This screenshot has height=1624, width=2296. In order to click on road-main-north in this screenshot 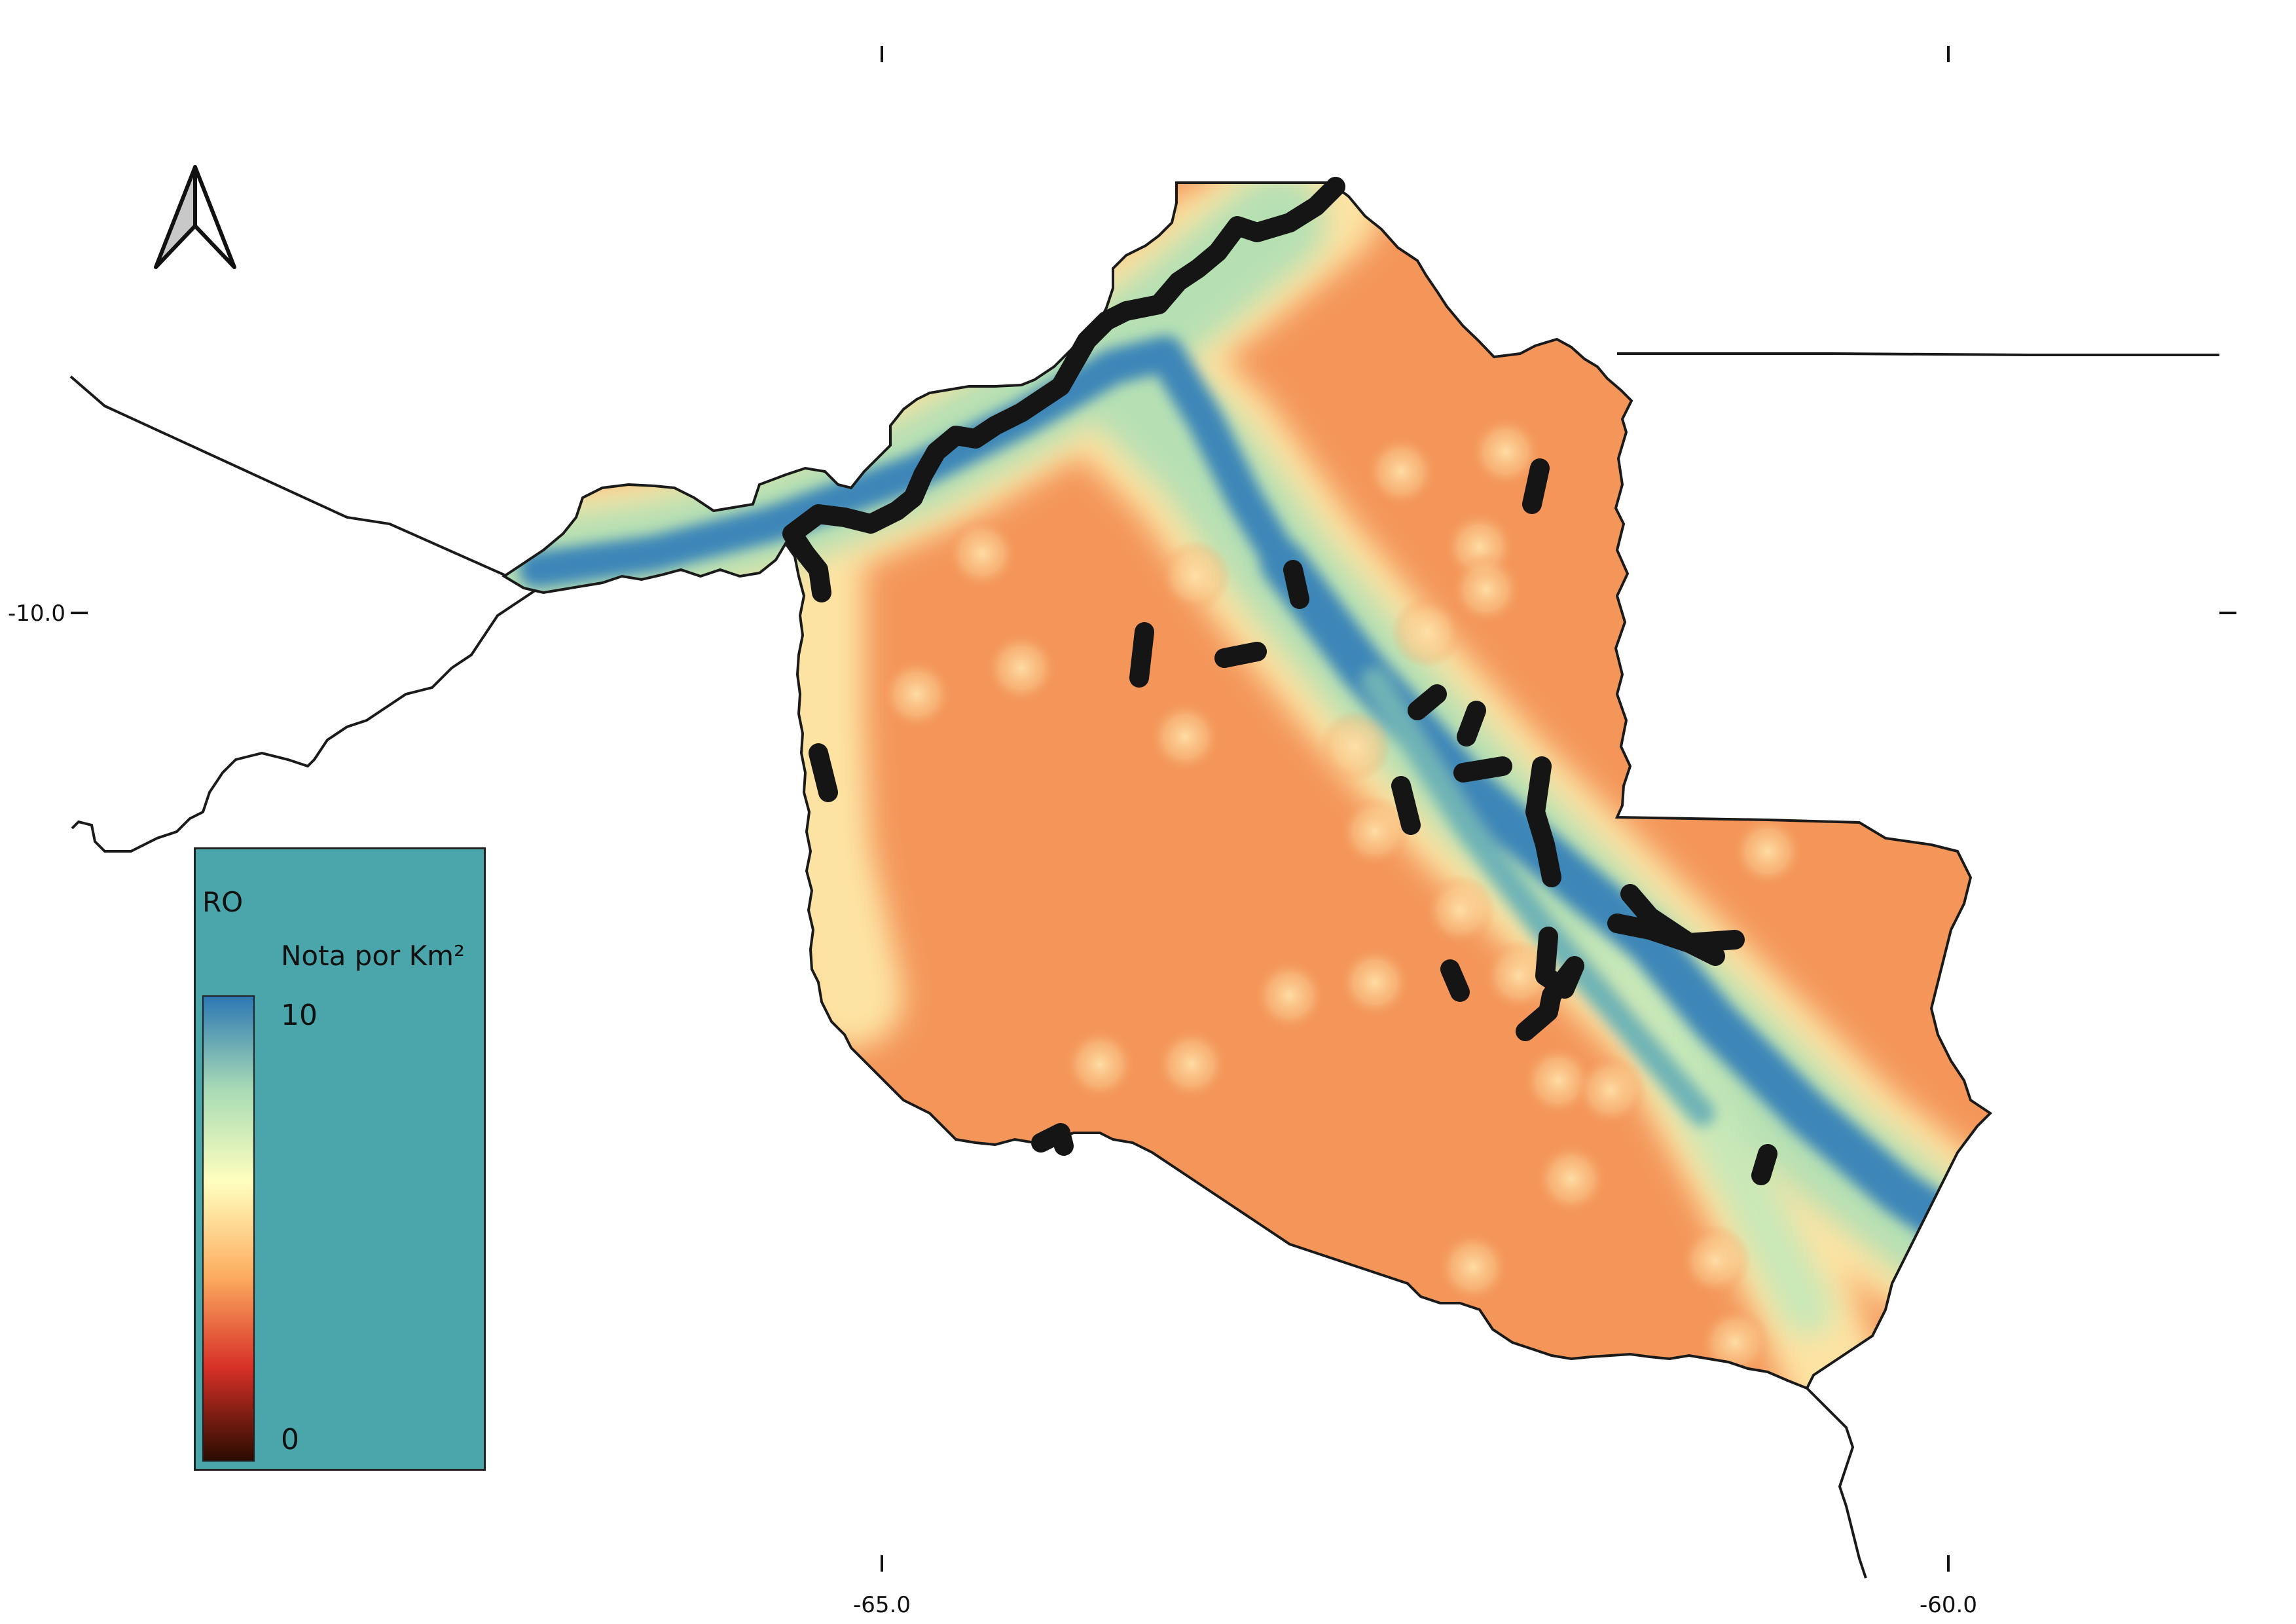, I will do `click(1063, 389)`.